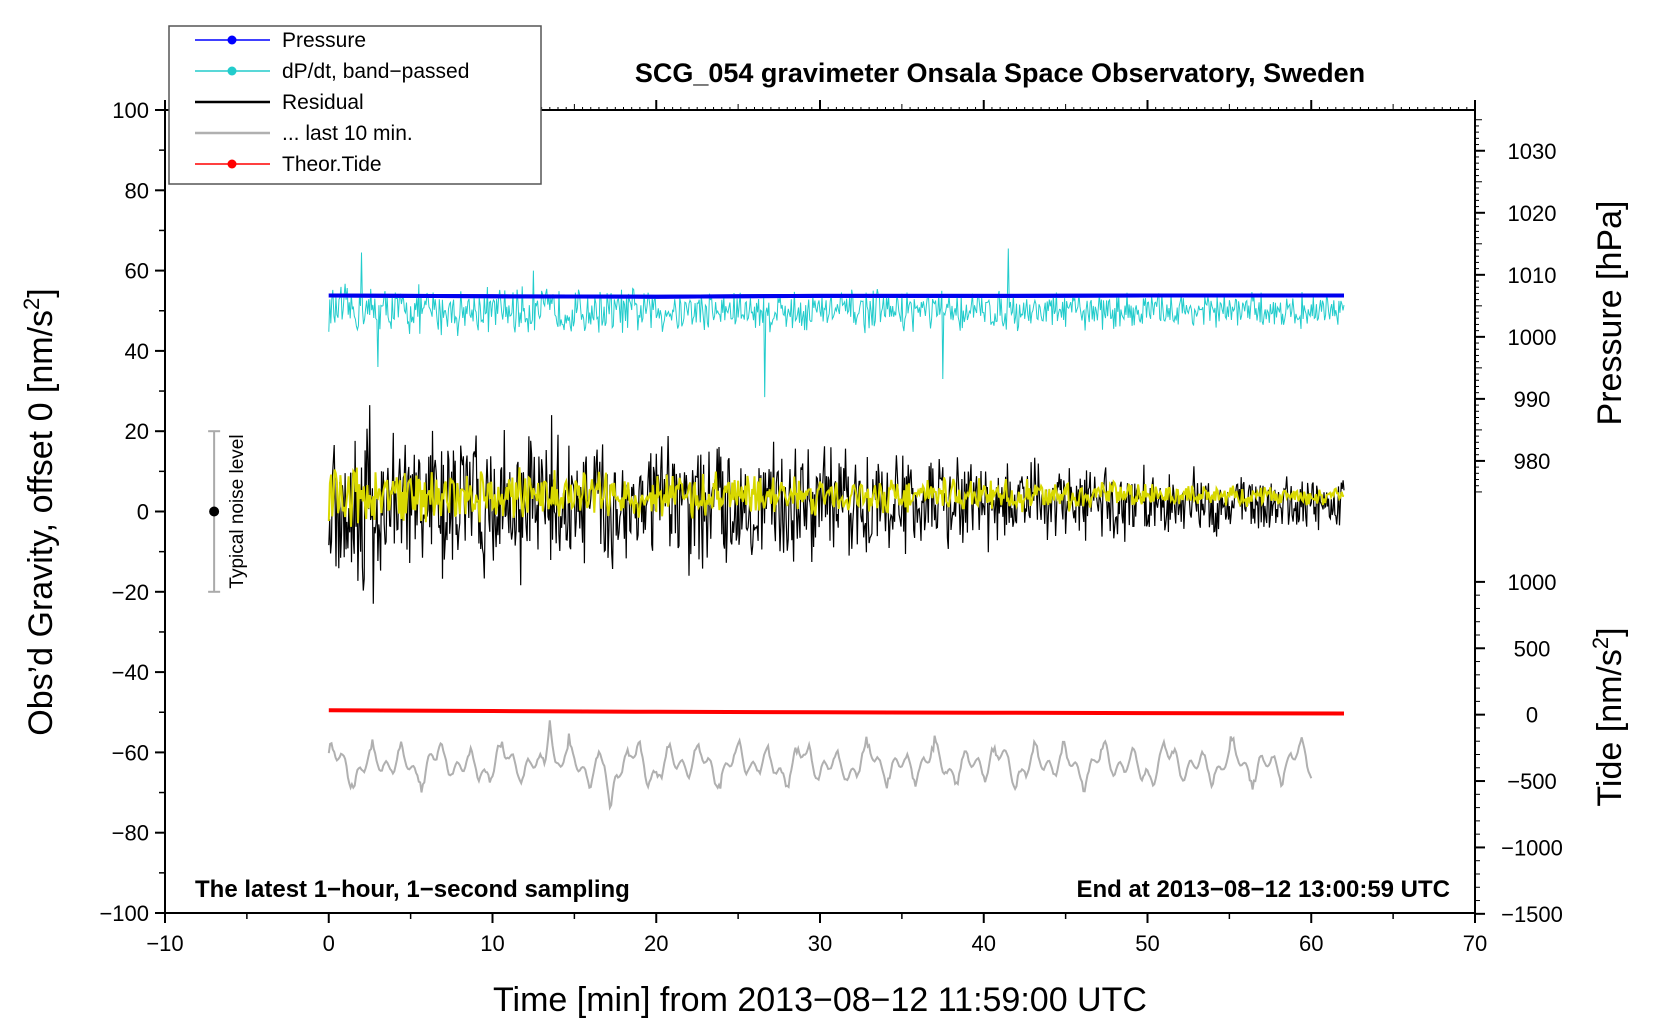 Image resolution: width=1660 pixels, height=1020 pixels. What do you see at coordinates (1610, 631) in the screenshot?
I see `y-axis-tide-title-end: ]` at bounding box center [1610, 631].